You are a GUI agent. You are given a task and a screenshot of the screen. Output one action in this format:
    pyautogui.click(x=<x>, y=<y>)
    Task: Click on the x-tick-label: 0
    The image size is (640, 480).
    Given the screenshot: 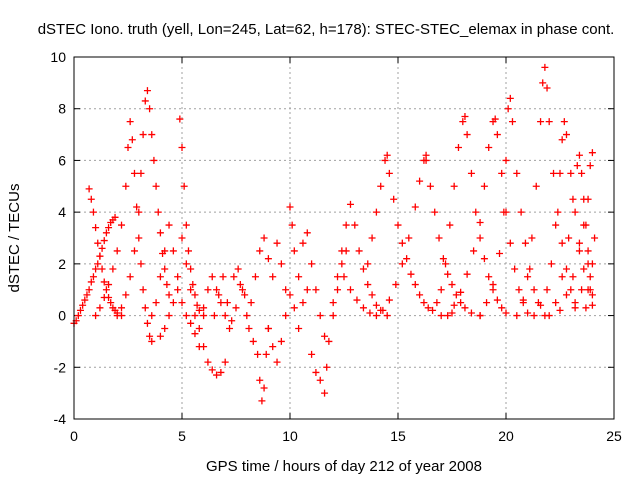 What is the action you would take?
    pyautogui.click(x=74, y=436)
    